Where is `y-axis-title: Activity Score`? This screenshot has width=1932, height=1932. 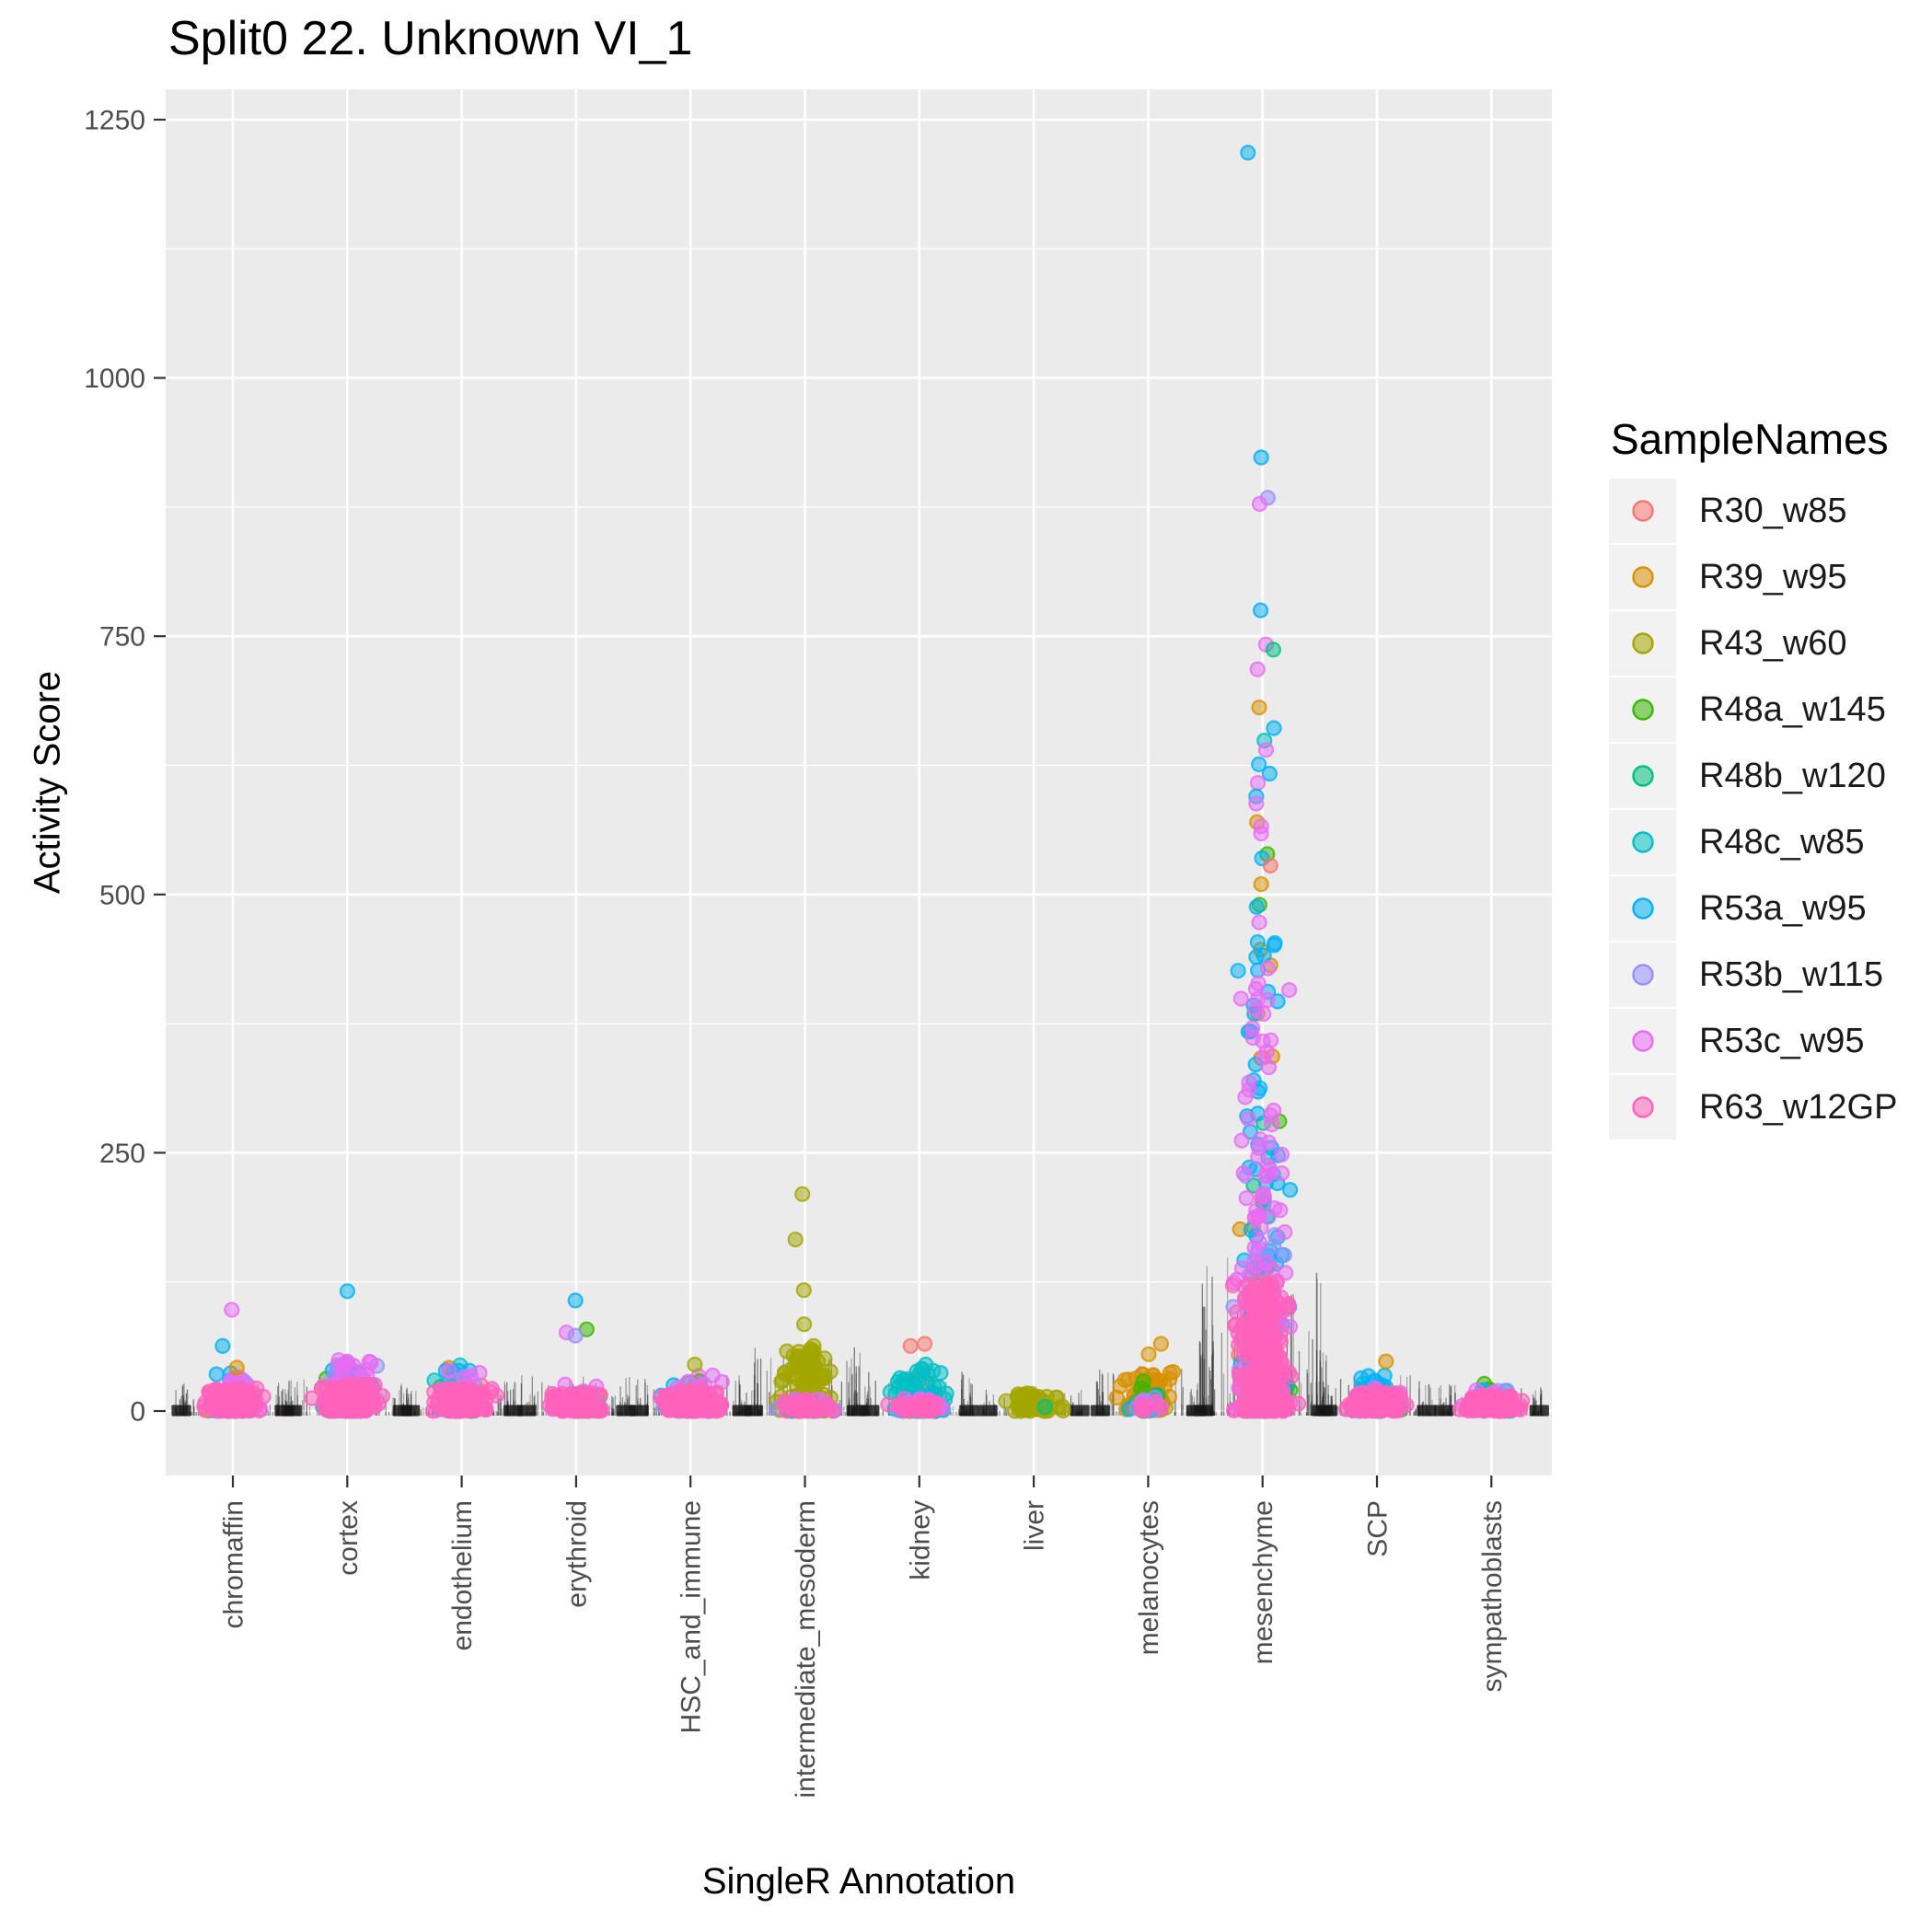
y-axis-title: Activity Score is located at coordinates (48, 783).